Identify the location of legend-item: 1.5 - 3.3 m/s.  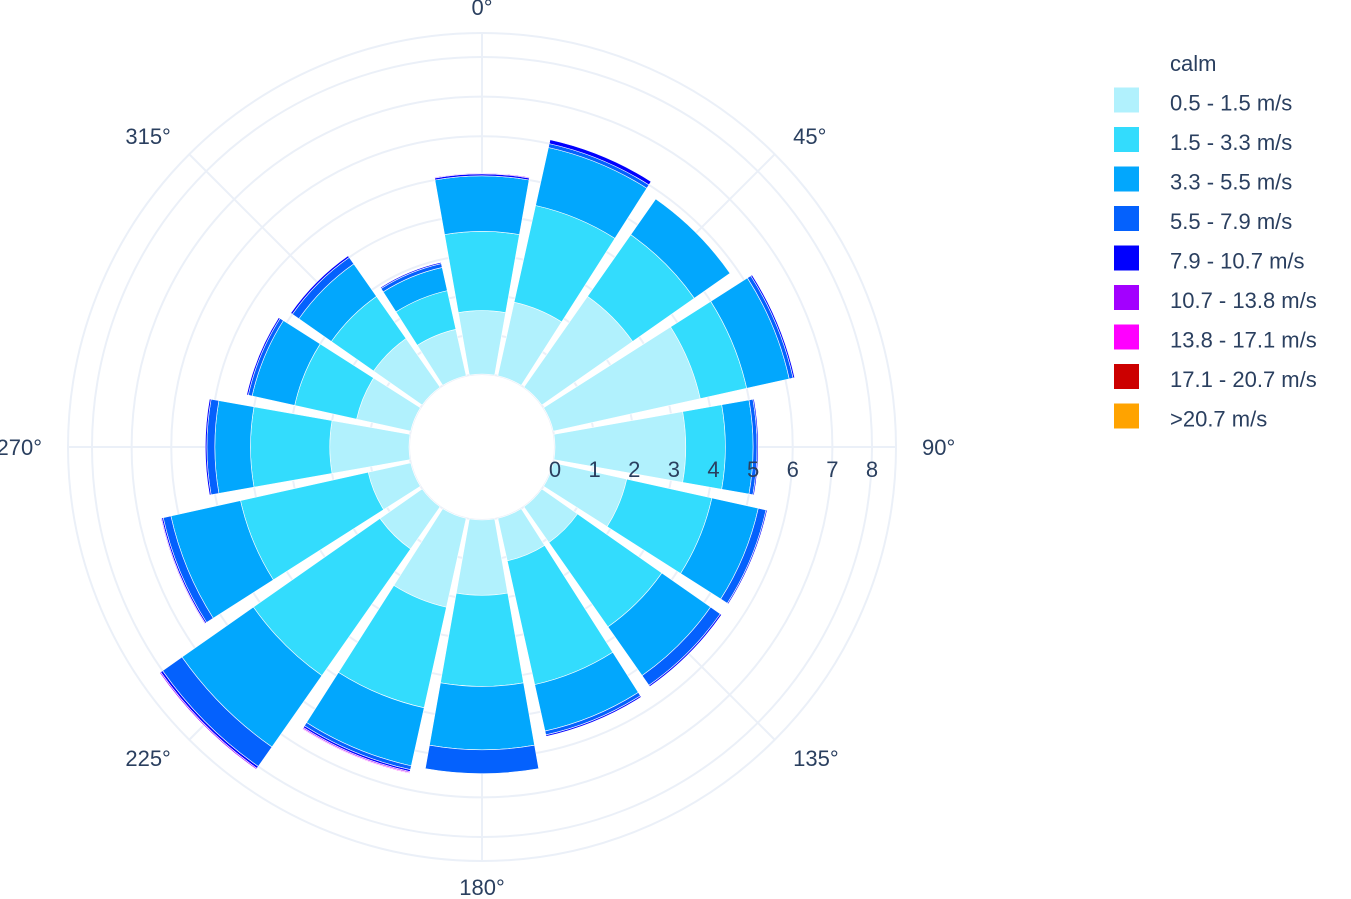
(1203, 141).